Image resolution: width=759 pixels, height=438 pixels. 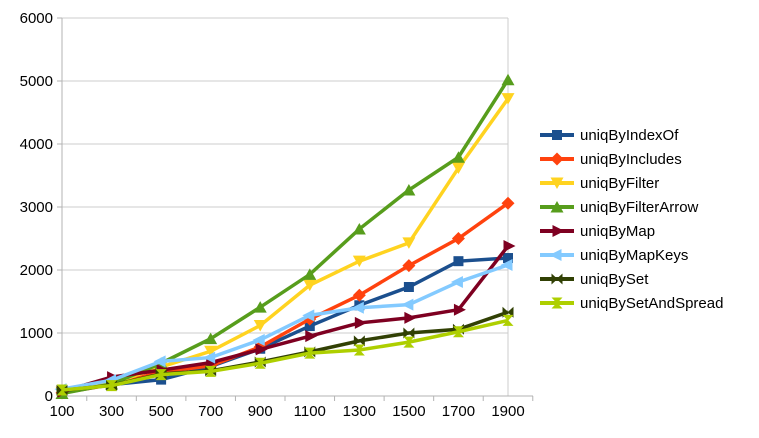 What do you see at coordinates (555, 255) in the screenshot?
I see `legend-marker-uniqByMapKeys` at bounding box center [555, 255].